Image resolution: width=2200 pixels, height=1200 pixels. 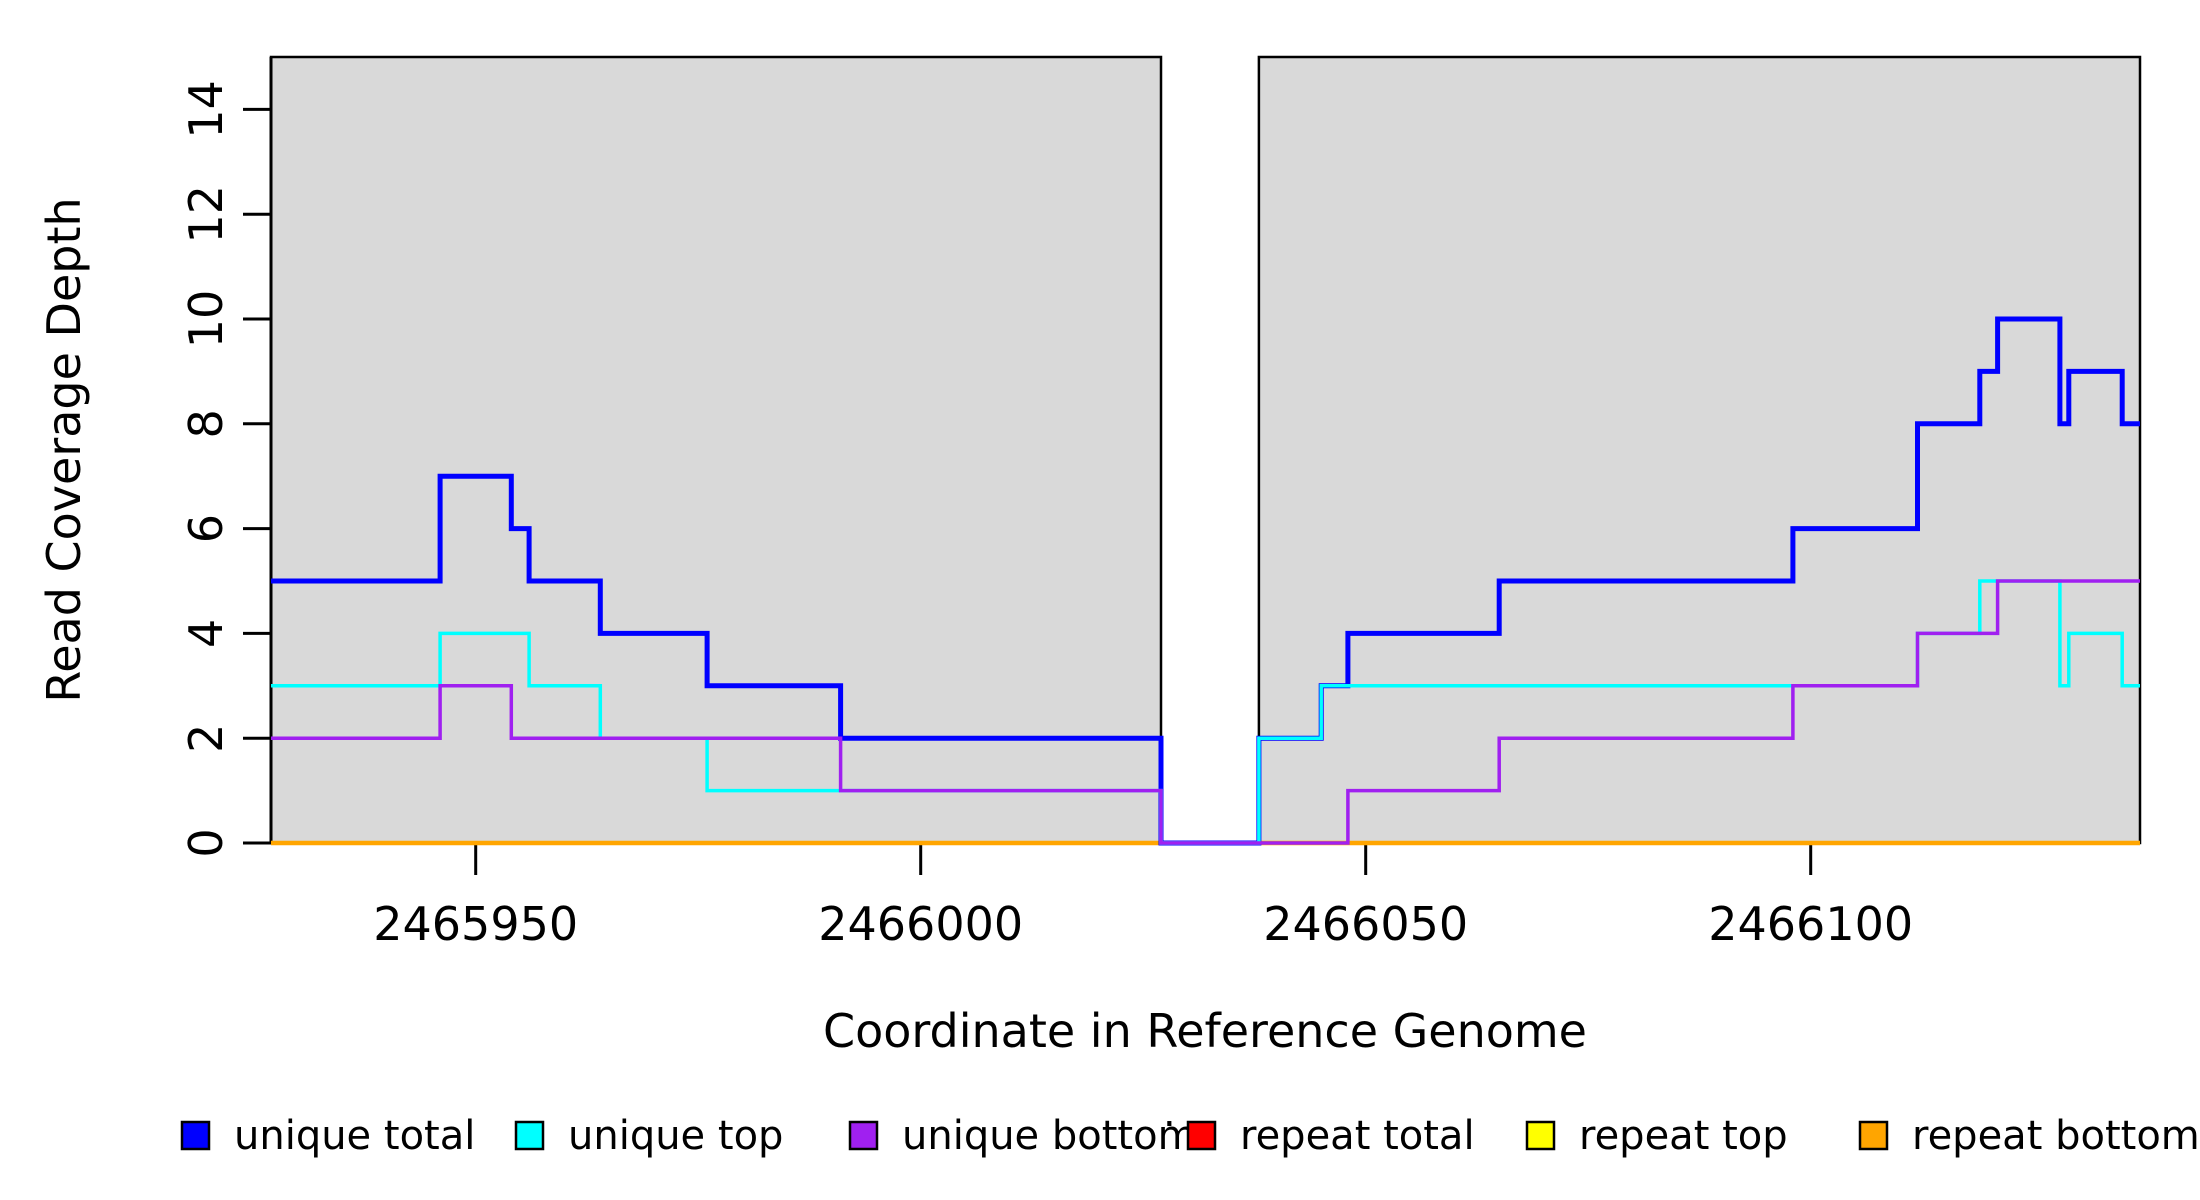 What do you see at coordinates (206, 109) in the screenshot?
I see `y-tick-label: 14` at bounding box center [206, 109].